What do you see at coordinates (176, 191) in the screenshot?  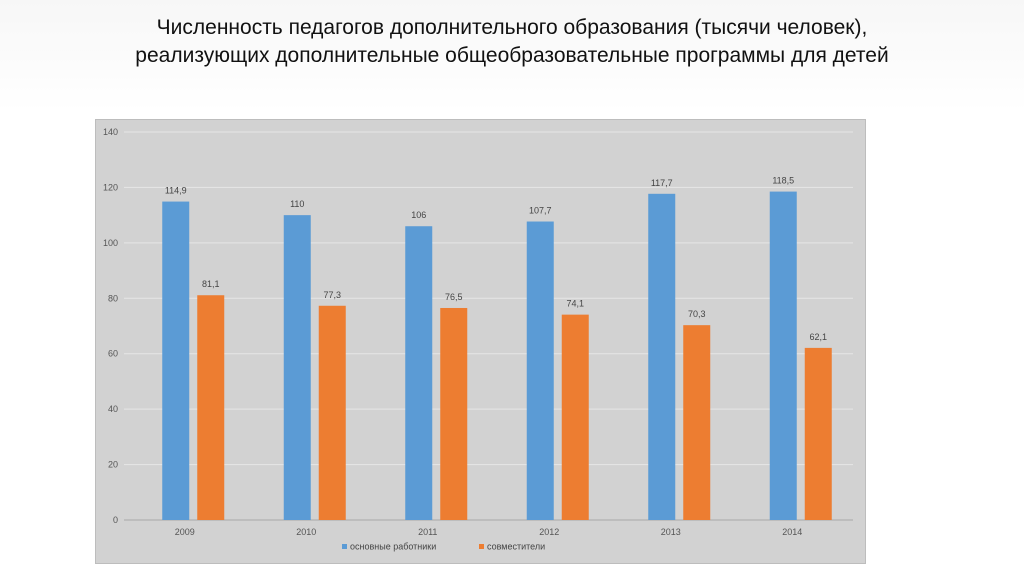 I see `data-label: 114,9` at bounding box center [176, 191].